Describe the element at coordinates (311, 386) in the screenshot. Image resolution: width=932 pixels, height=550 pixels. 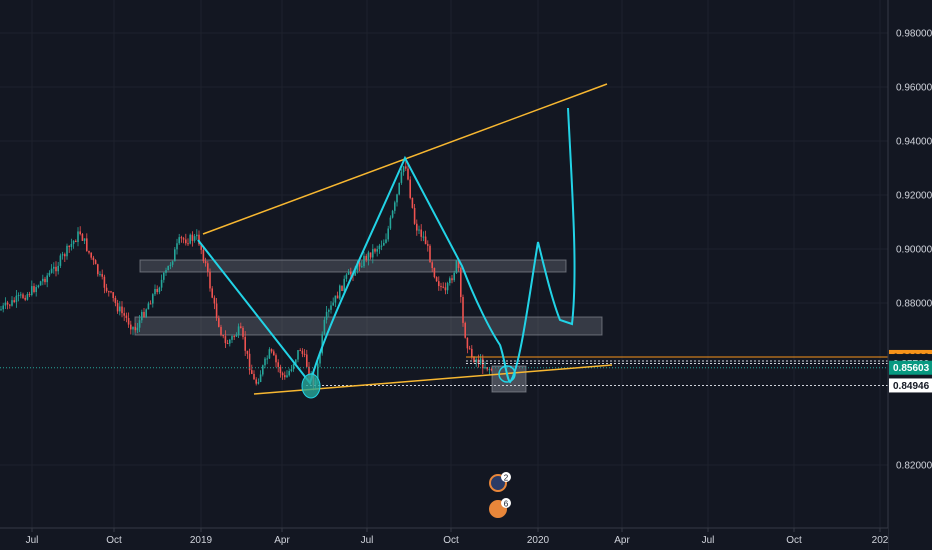
I see `highlight-ellipse` at that location.